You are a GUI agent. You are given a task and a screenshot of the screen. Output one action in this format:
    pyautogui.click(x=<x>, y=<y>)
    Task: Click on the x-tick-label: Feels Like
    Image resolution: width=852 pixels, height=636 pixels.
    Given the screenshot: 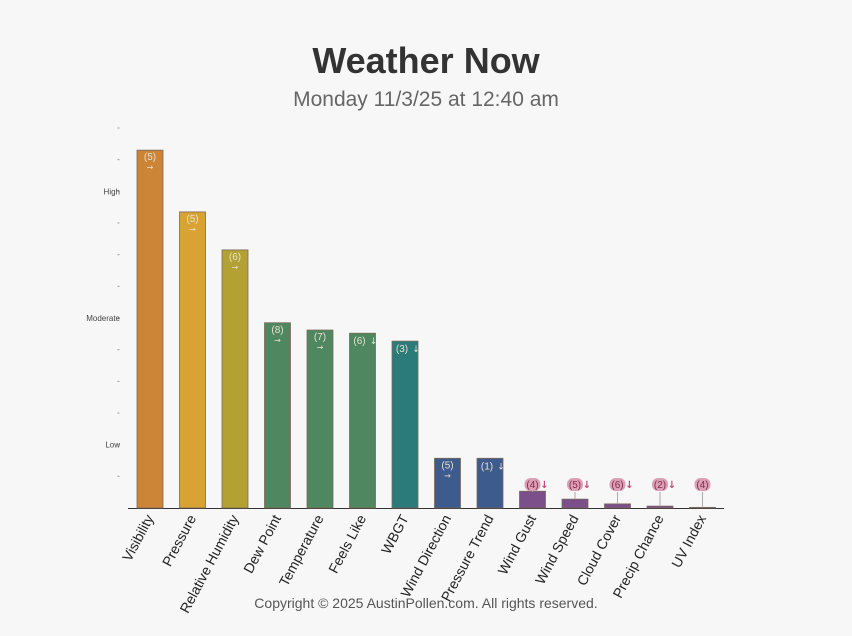 What is the action you would take?
    pyautogui.click(x=347, y=544)
    